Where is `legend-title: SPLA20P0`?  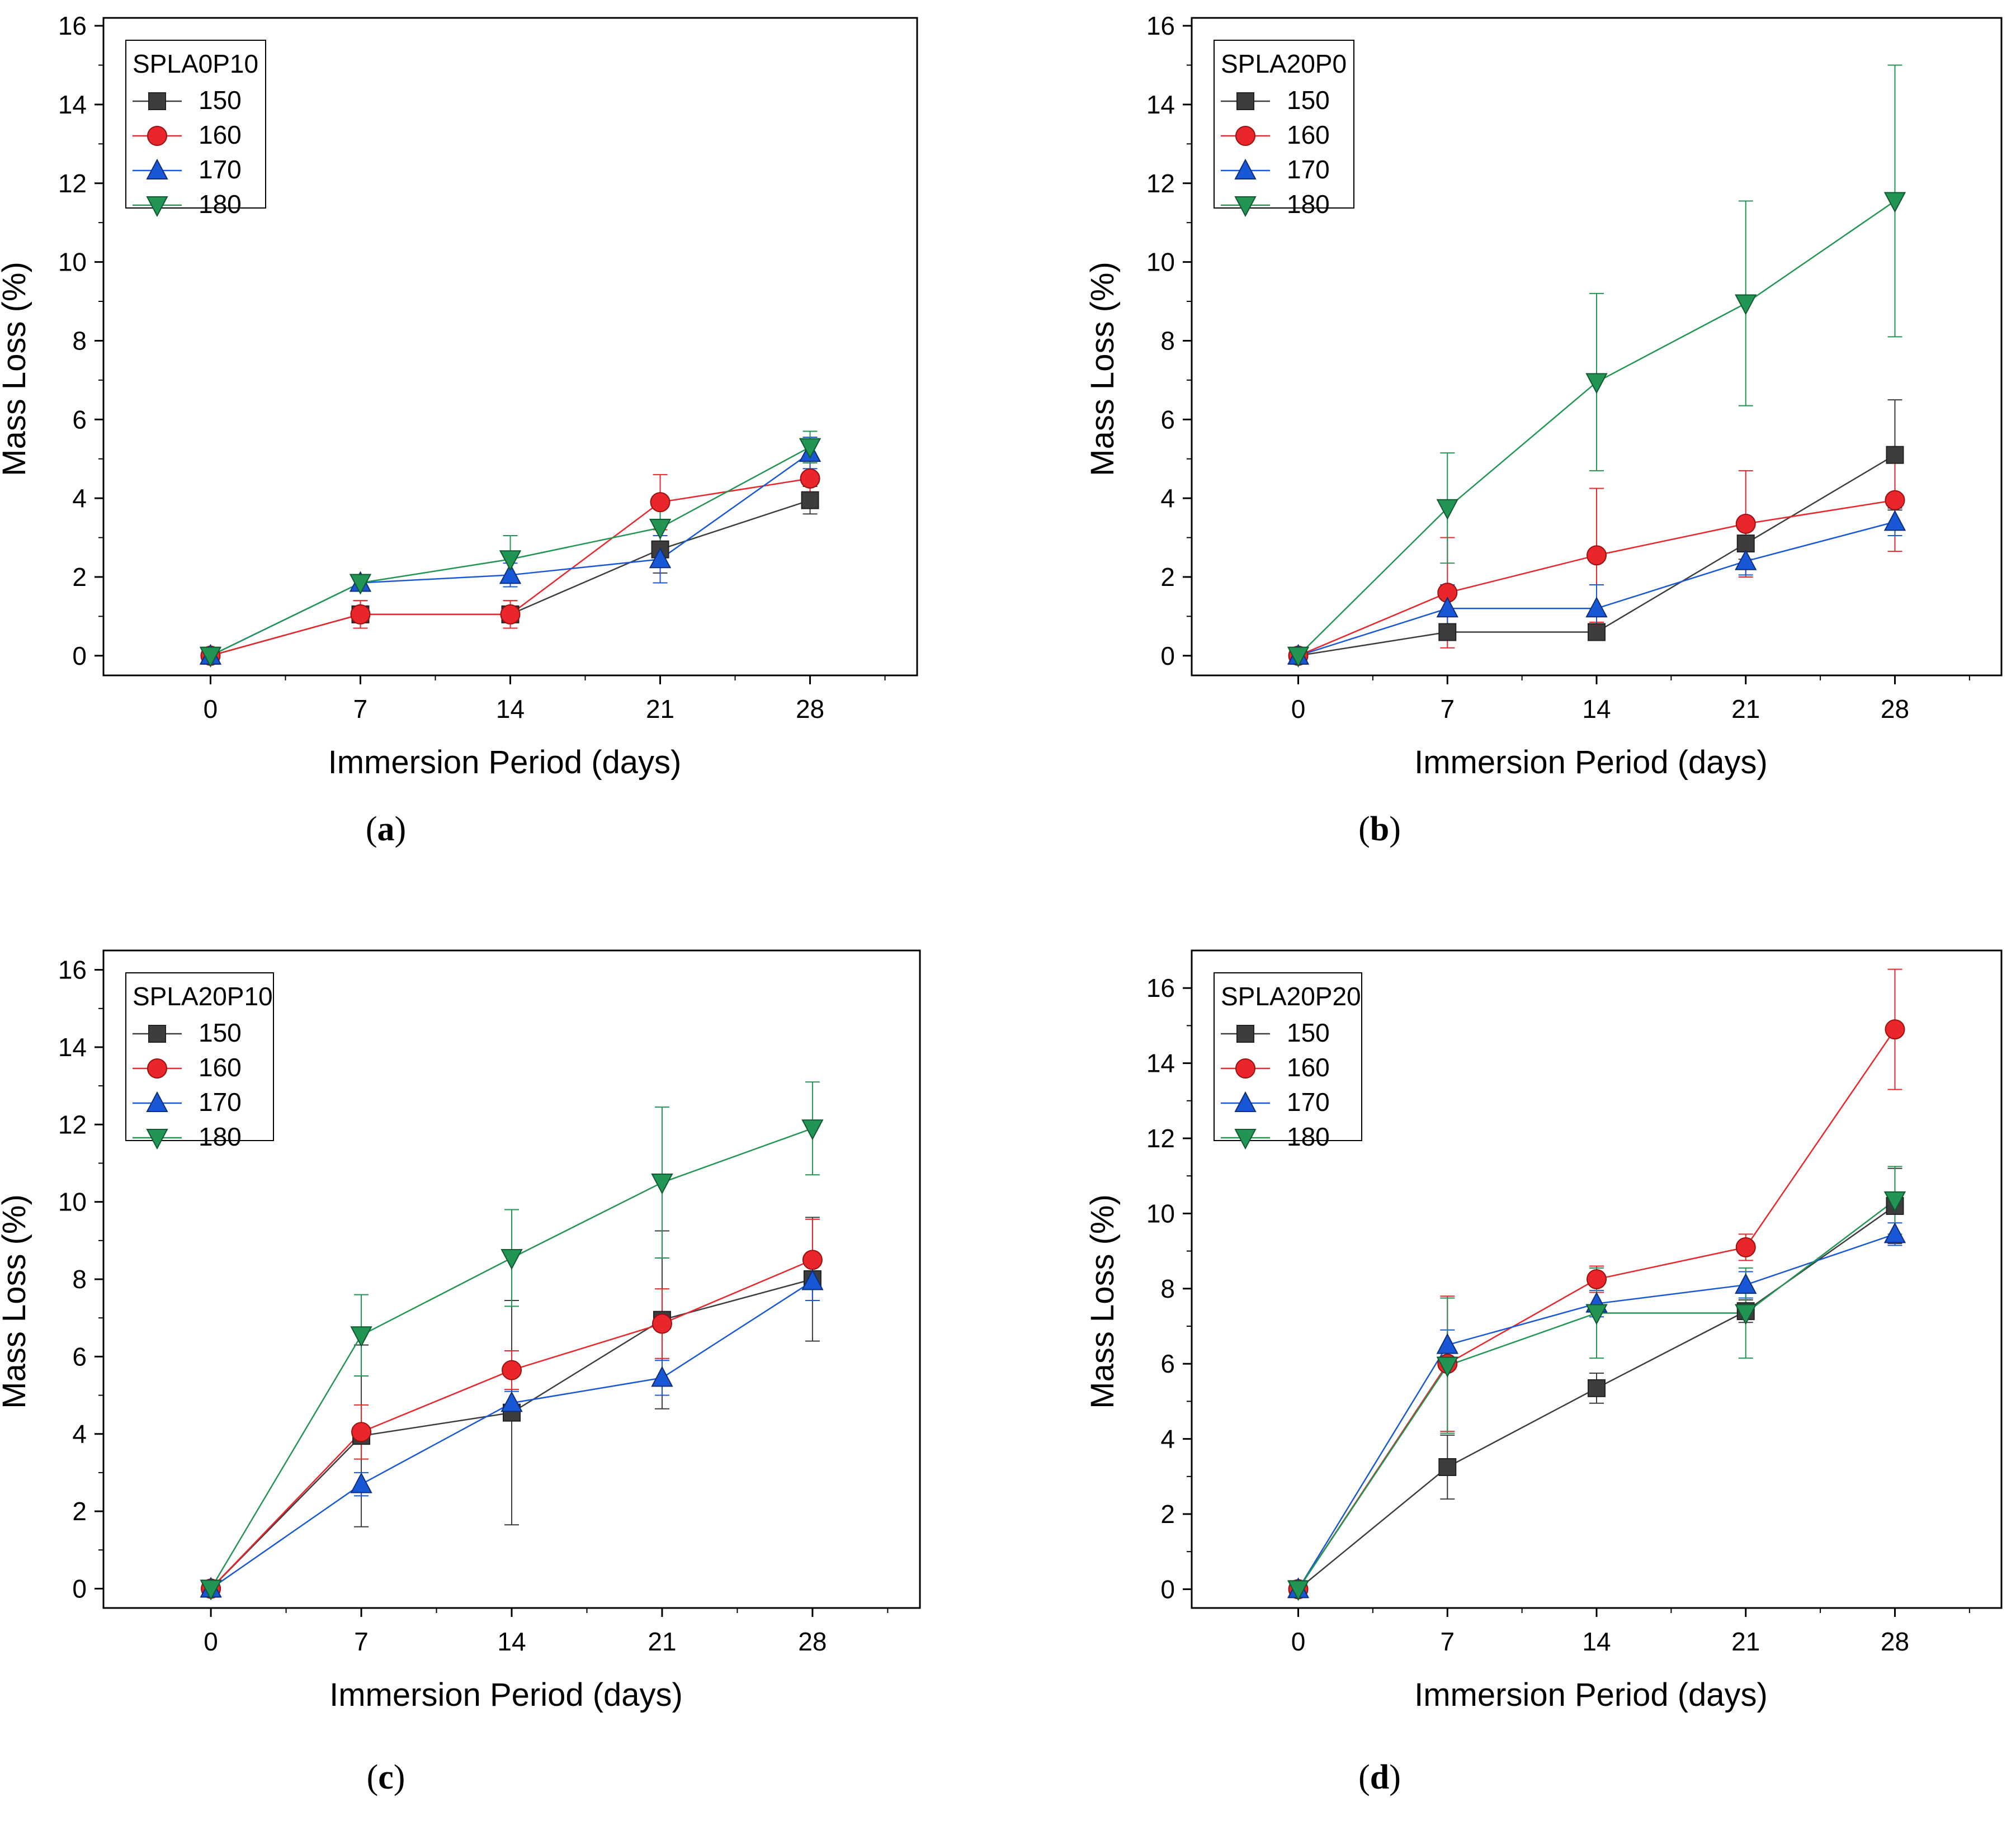
legend-title: SPLA20P0 is located at coordinates (1284, 63).